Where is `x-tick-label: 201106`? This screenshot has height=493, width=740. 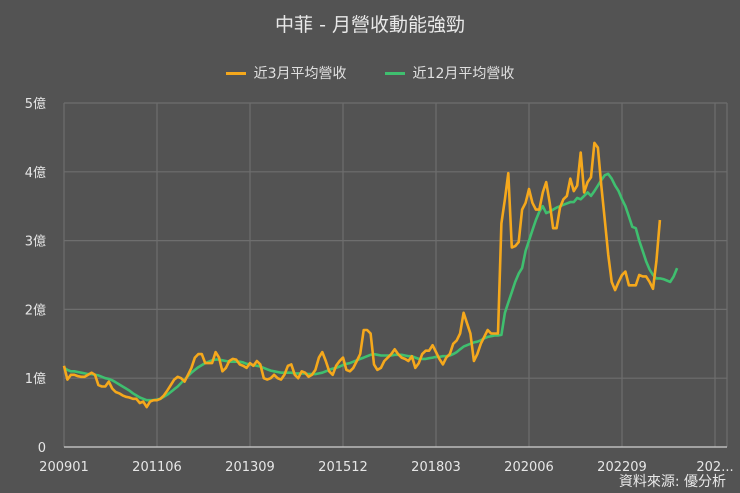
x-tick-label: 201106 is located at coordinates (157, 467).